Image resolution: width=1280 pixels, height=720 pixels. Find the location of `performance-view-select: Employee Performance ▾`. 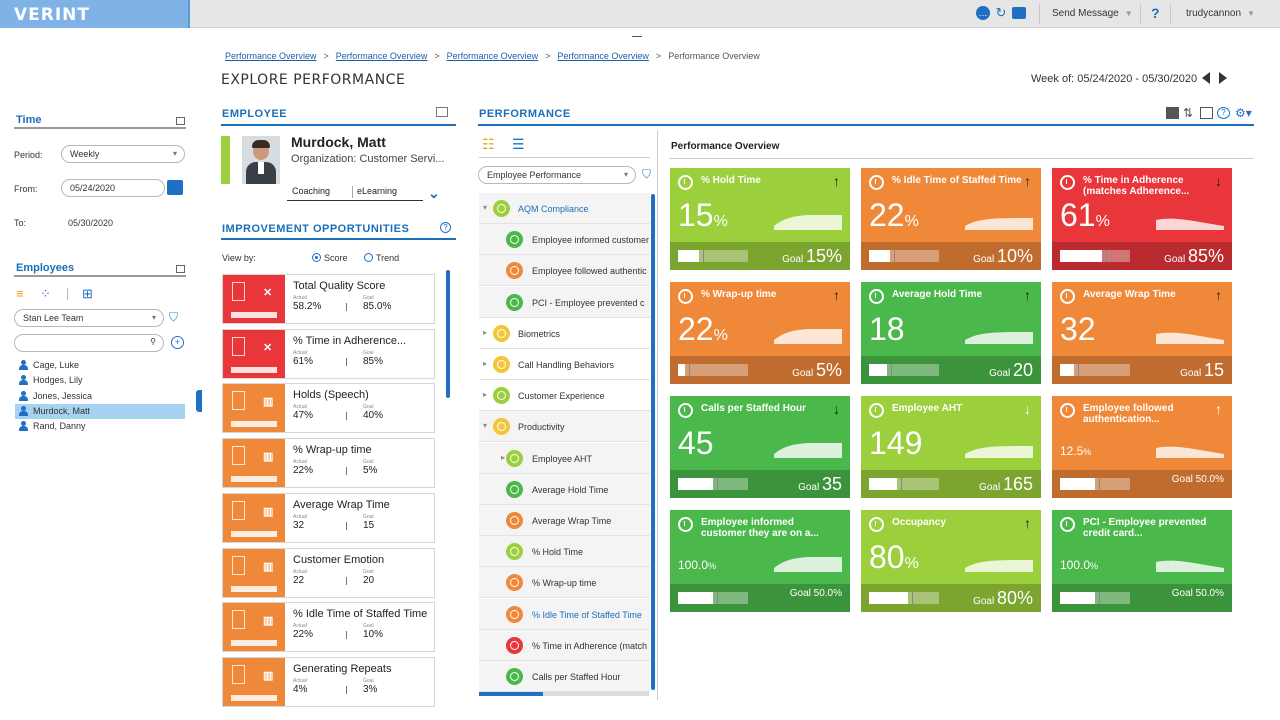

performance-view-select: Employee Performance ▾ is located at coordinates (557, 175).